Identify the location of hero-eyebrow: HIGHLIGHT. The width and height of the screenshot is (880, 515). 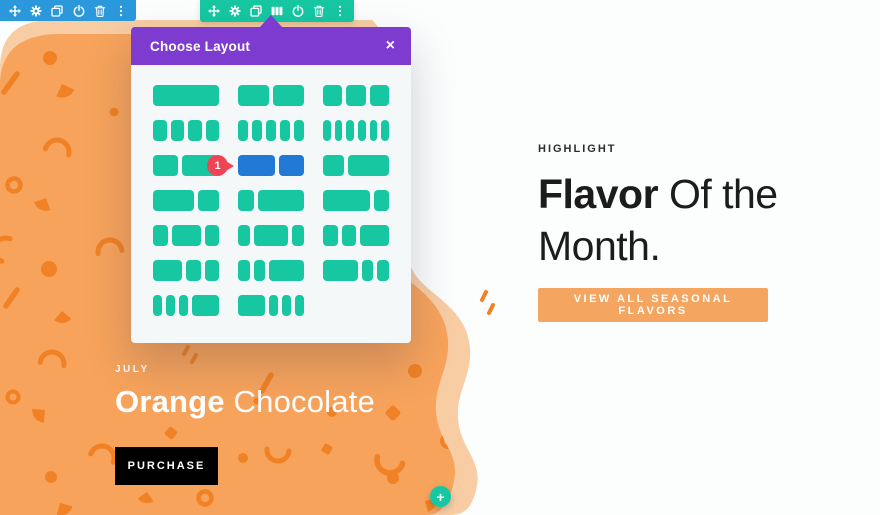
(577, 149).